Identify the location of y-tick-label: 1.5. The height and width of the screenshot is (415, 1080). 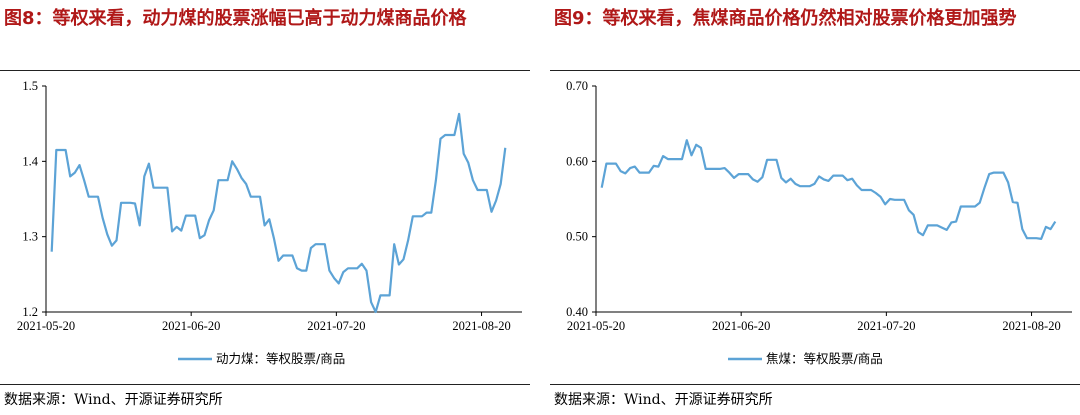
(30, 86).